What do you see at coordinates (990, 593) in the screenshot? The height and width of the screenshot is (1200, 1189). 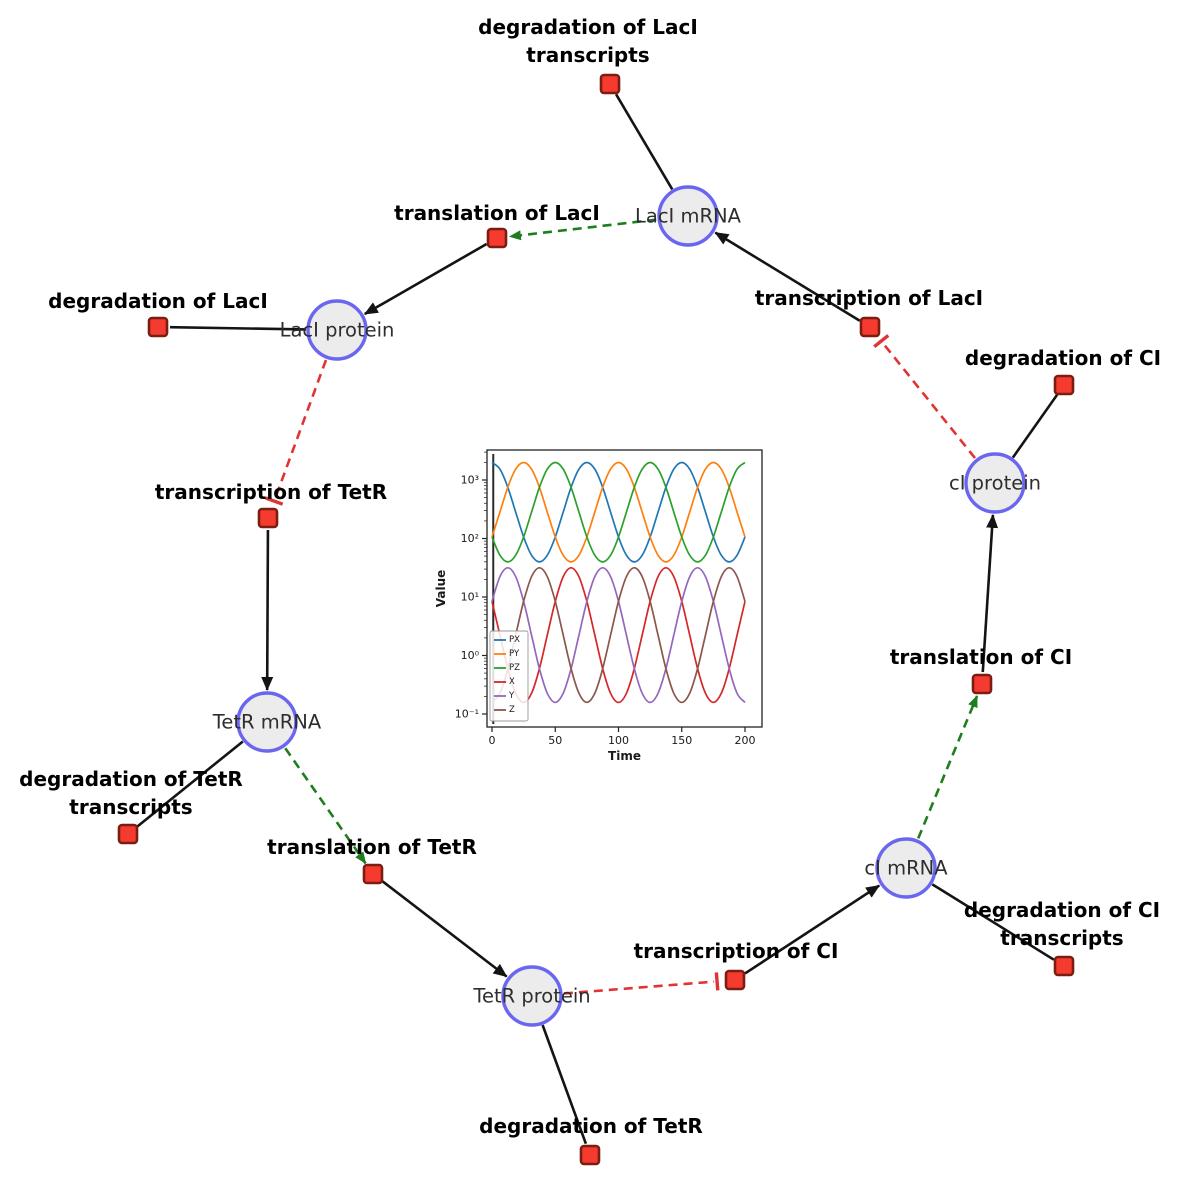 I see `edge-product-translation_ci-to-ci_protein` at bounding box center [990, 593].